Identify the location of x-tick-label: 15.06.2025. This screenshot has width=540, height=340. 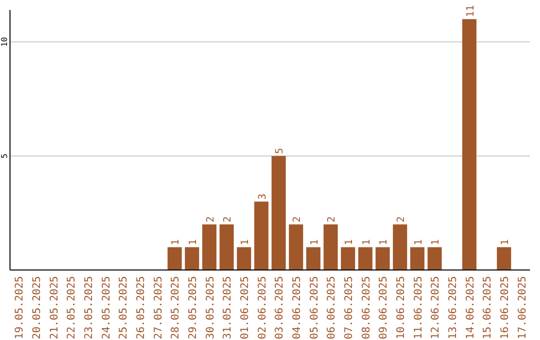
(488, 308).